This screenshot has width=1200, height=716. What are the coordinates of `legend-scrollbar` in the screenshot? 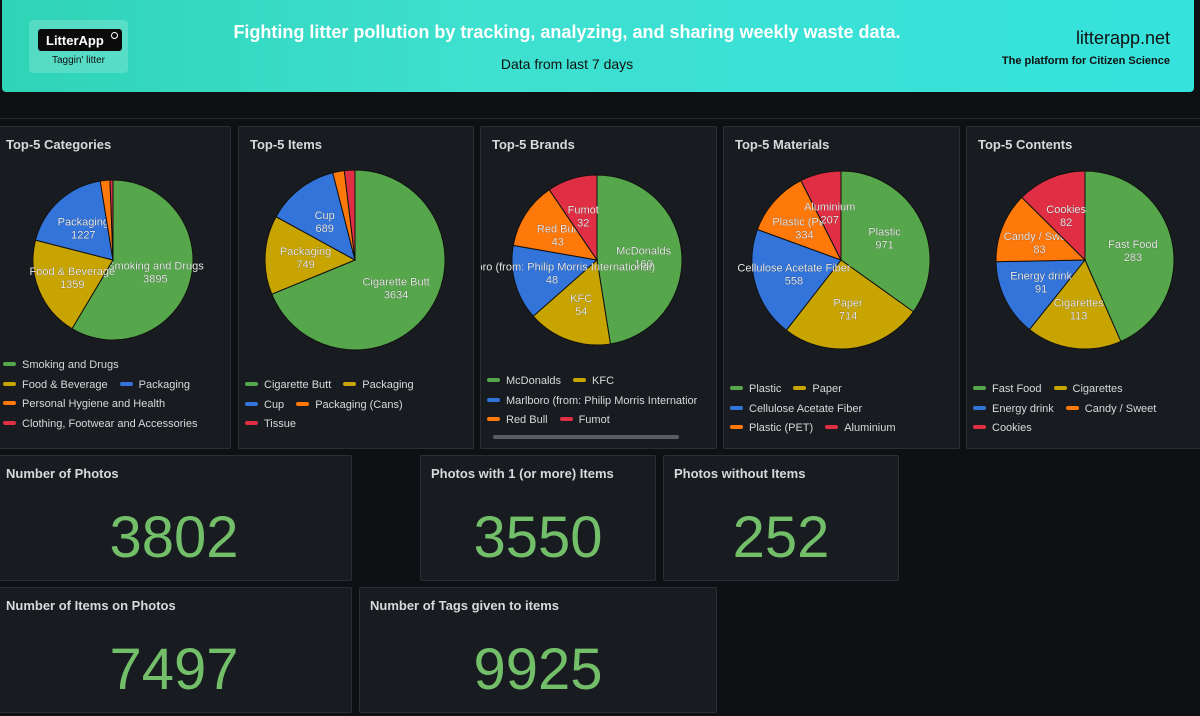 It's located at (586, 437).